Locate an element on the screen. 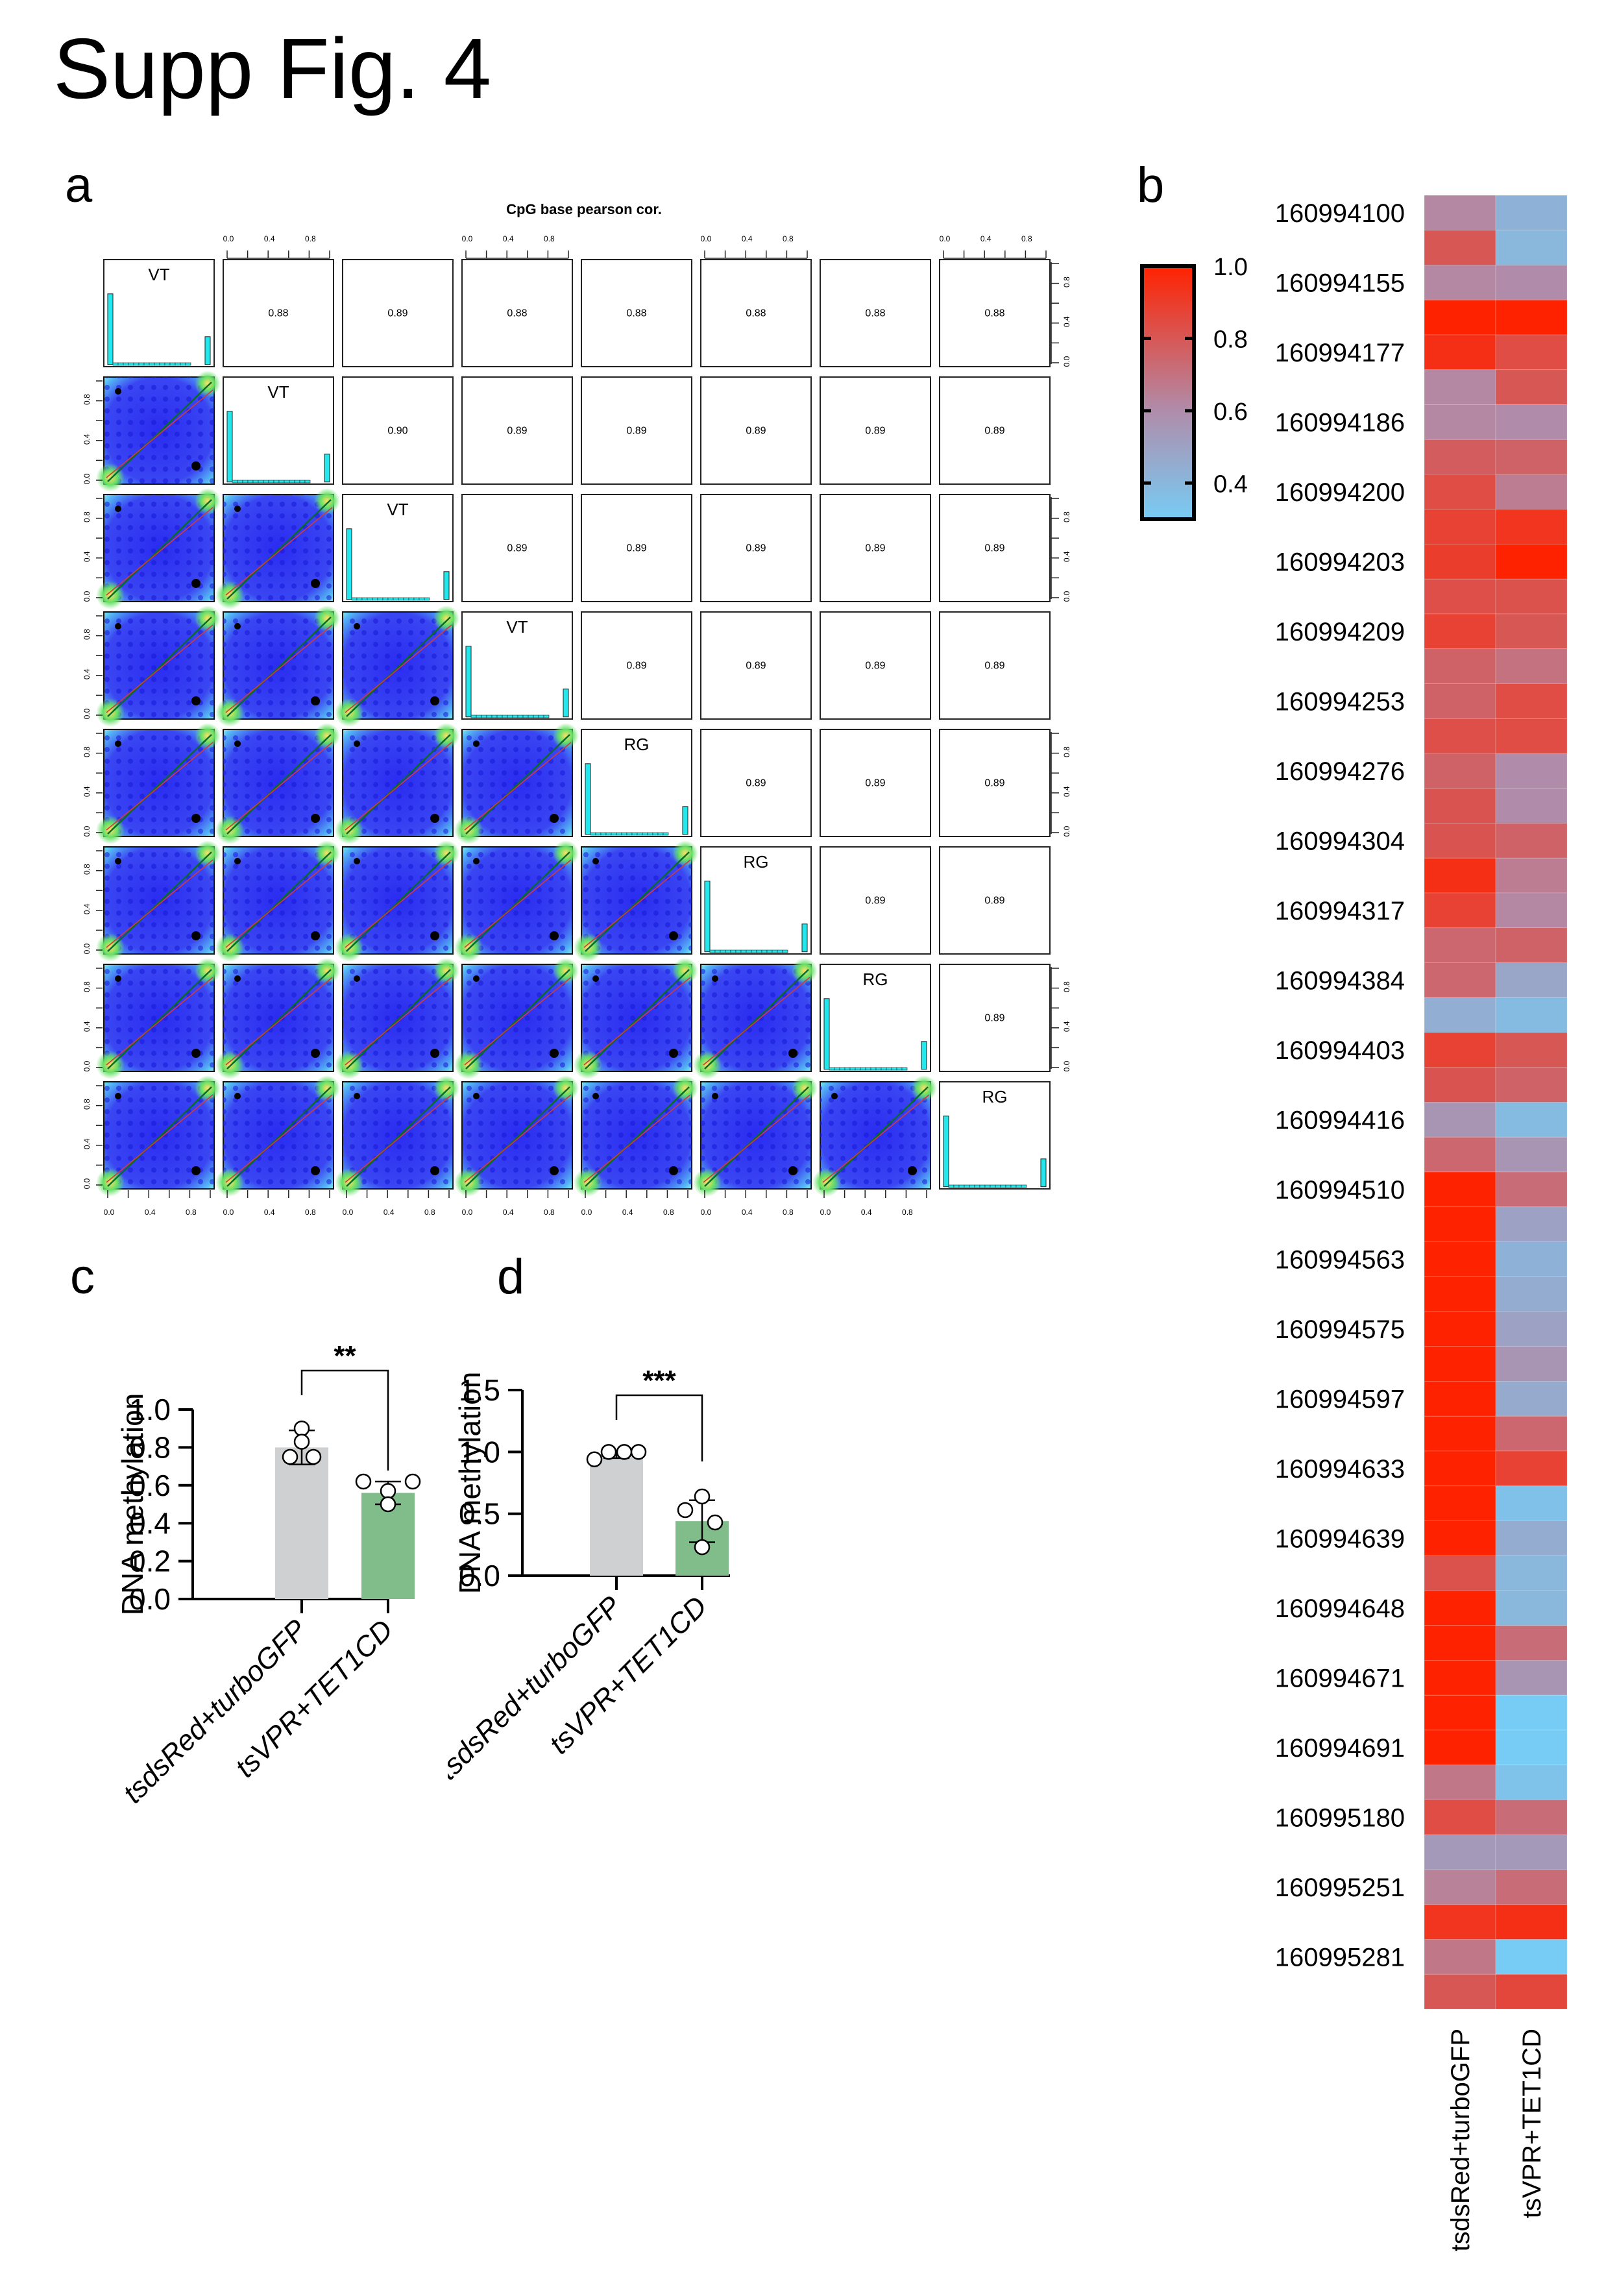  panel-label-a: a is located at coordinates (79, 185).